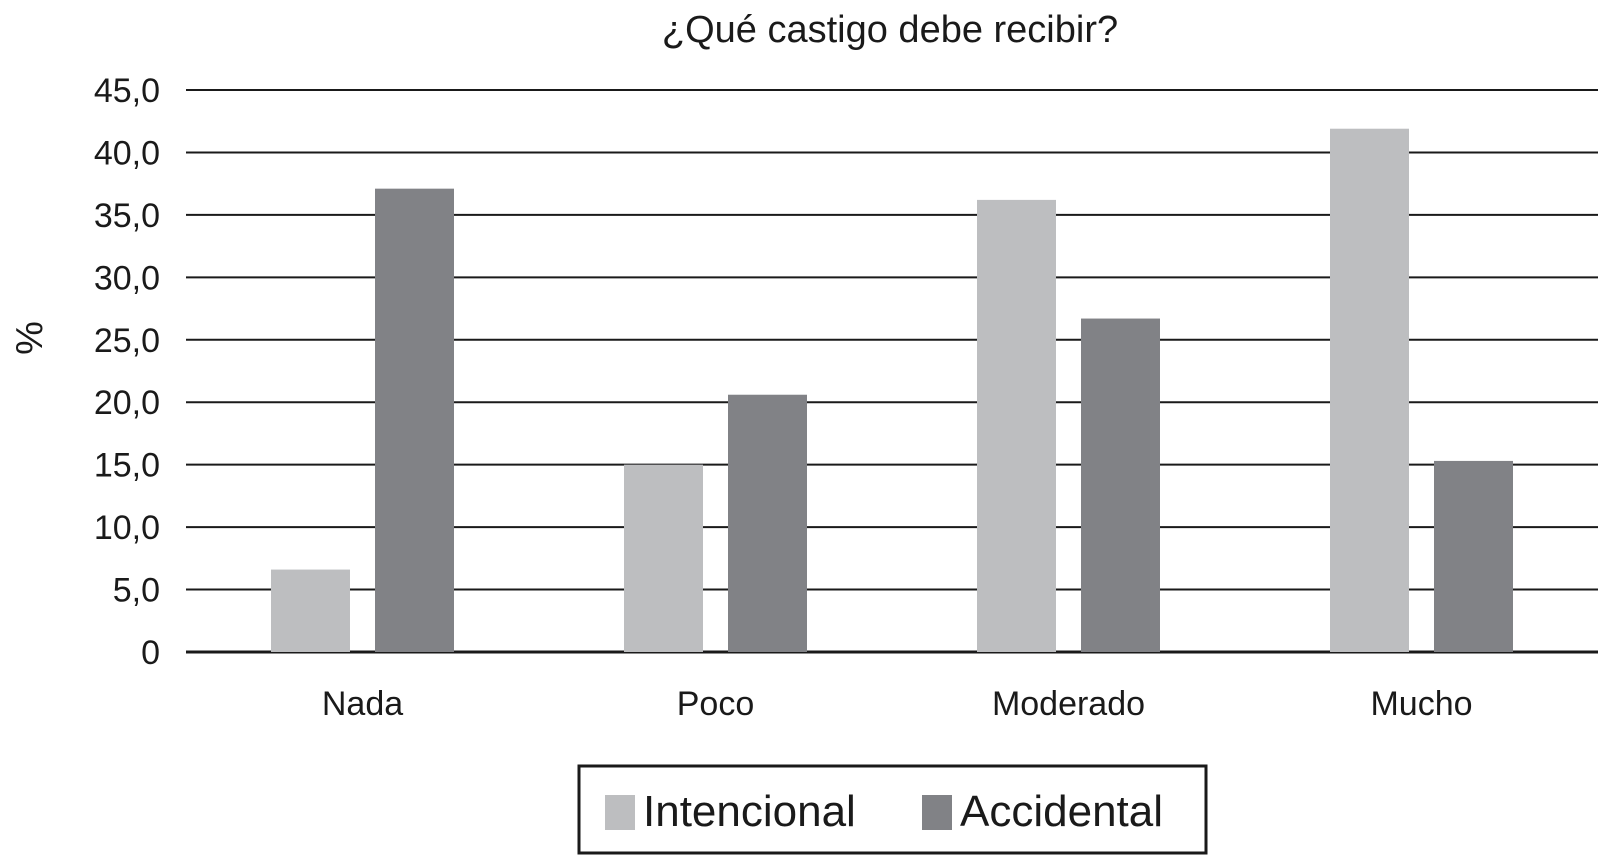 Image resolution: width=1598 pixels, height=855 pixels. What do you see at coordinates (310, 611) in the screenshot?
I see `bar-intencional-nada` at bounding box center [310, 611].